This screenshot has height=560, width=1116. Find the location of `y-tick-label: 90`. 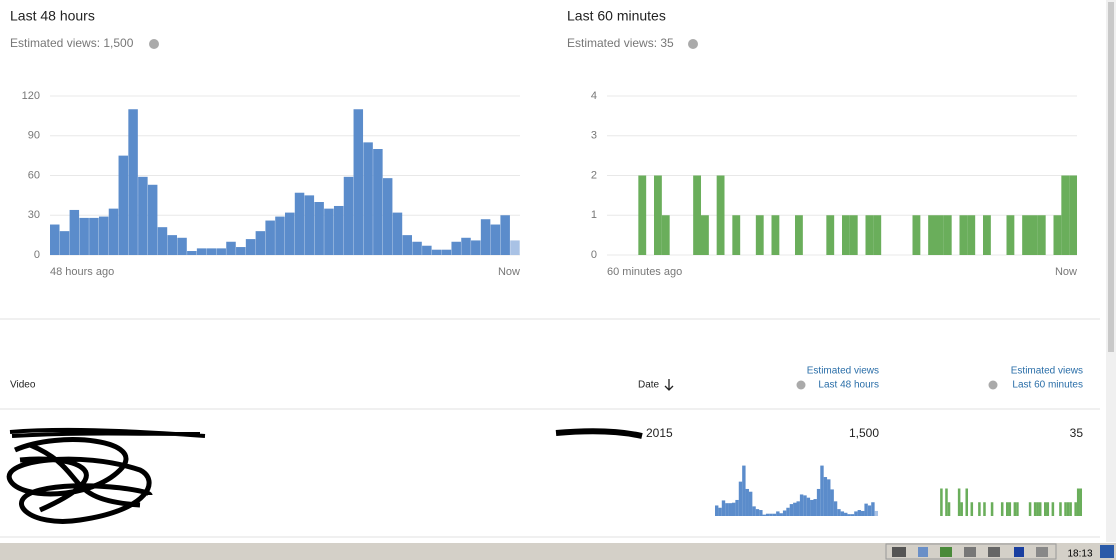

y-tick-label: 90 is located at coordinates (34, 136).